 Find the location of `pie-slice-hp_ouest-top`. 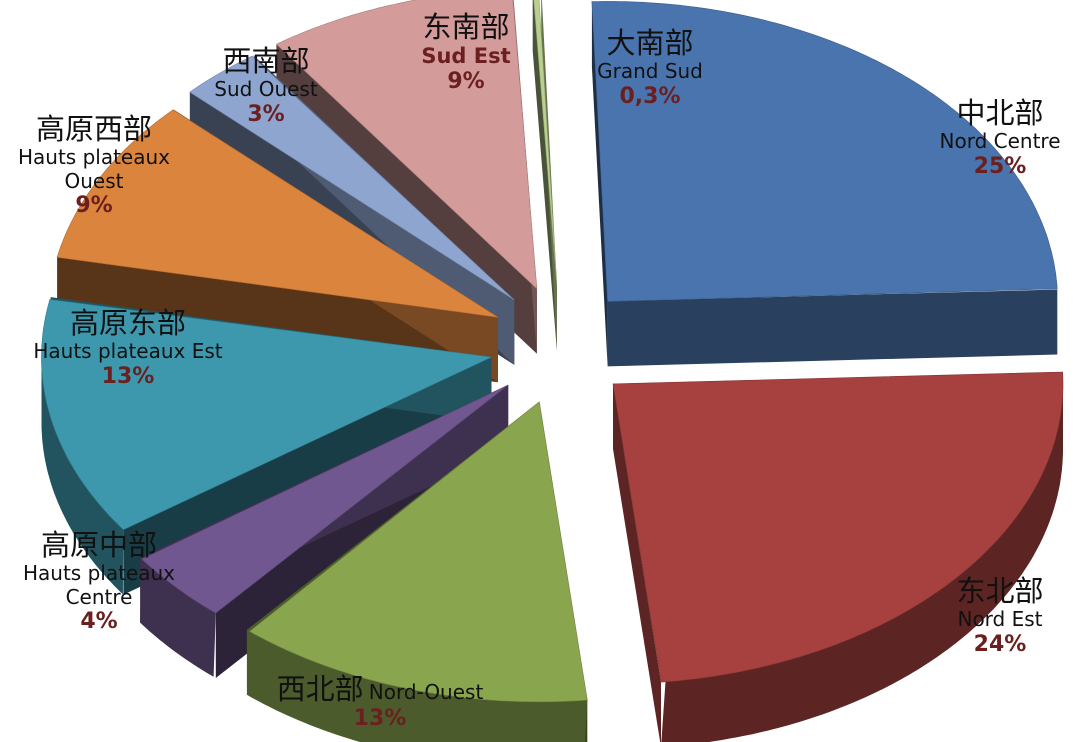

pie-slice-hp_ouest-top is located at coordinates (277, 213).